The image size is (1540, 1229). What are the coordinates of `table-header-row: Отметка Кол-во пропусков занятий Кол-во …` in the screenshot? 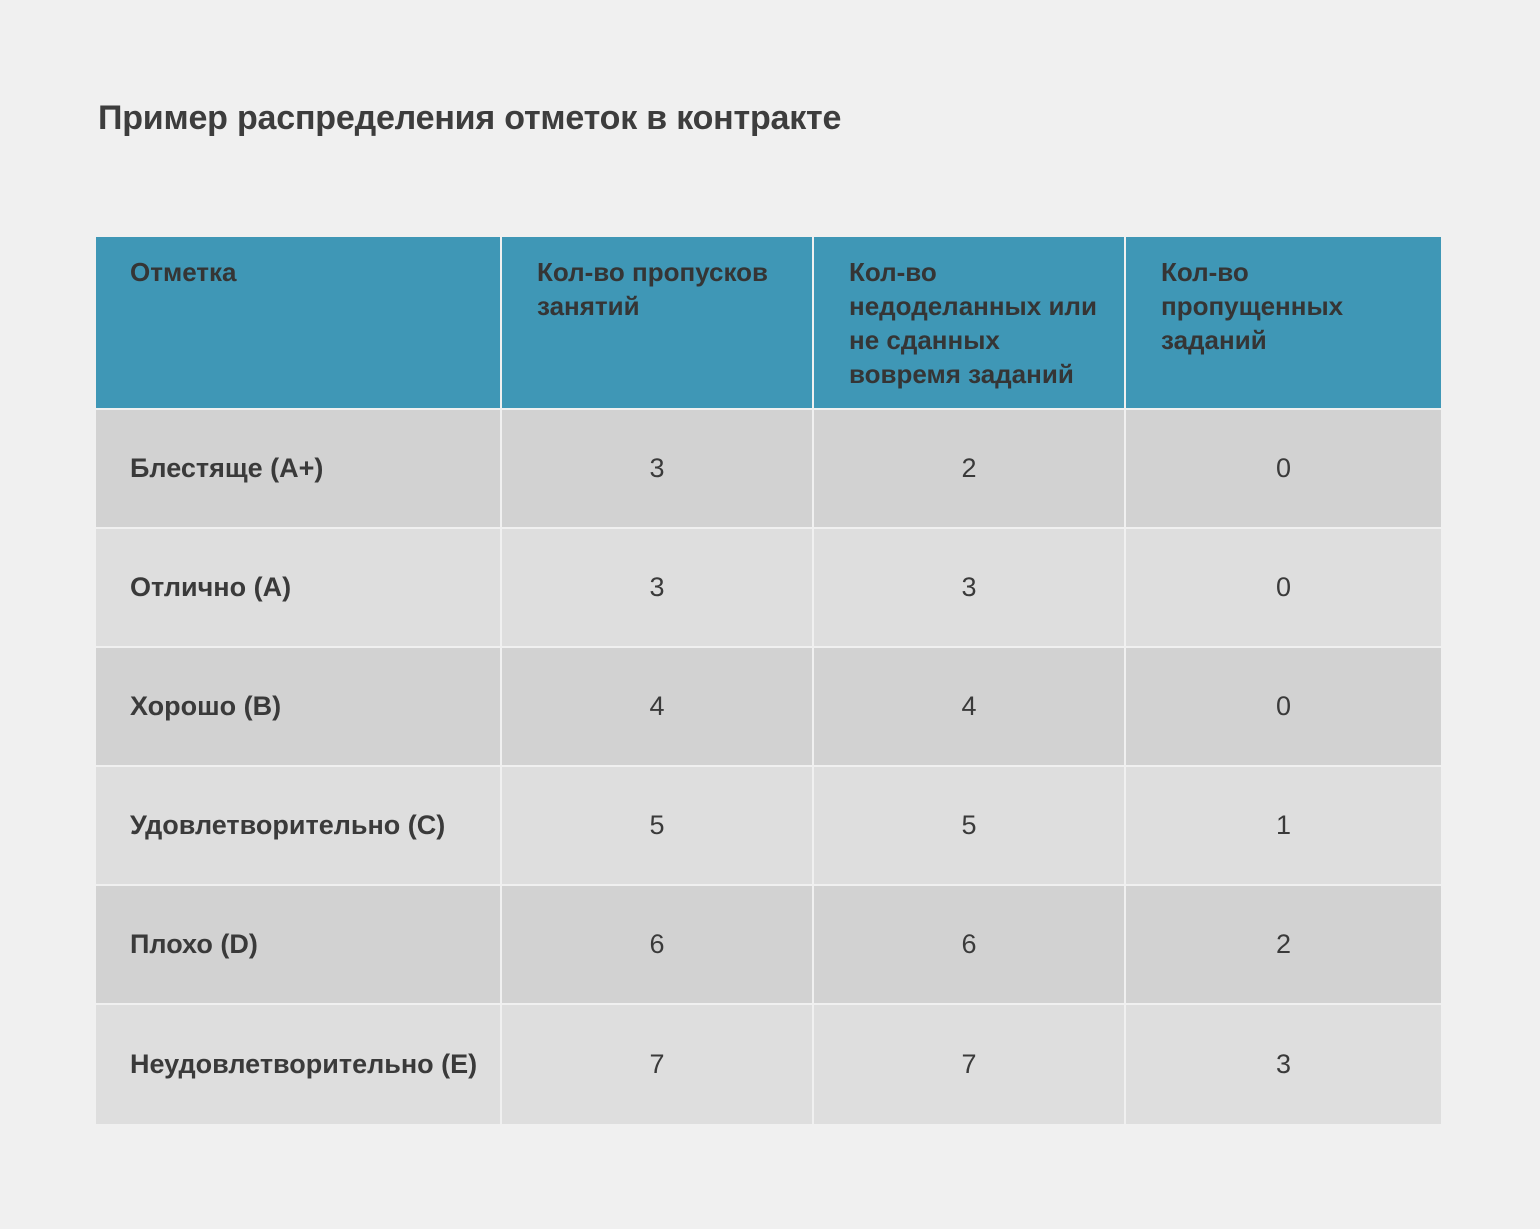 It's located at (768, 323).